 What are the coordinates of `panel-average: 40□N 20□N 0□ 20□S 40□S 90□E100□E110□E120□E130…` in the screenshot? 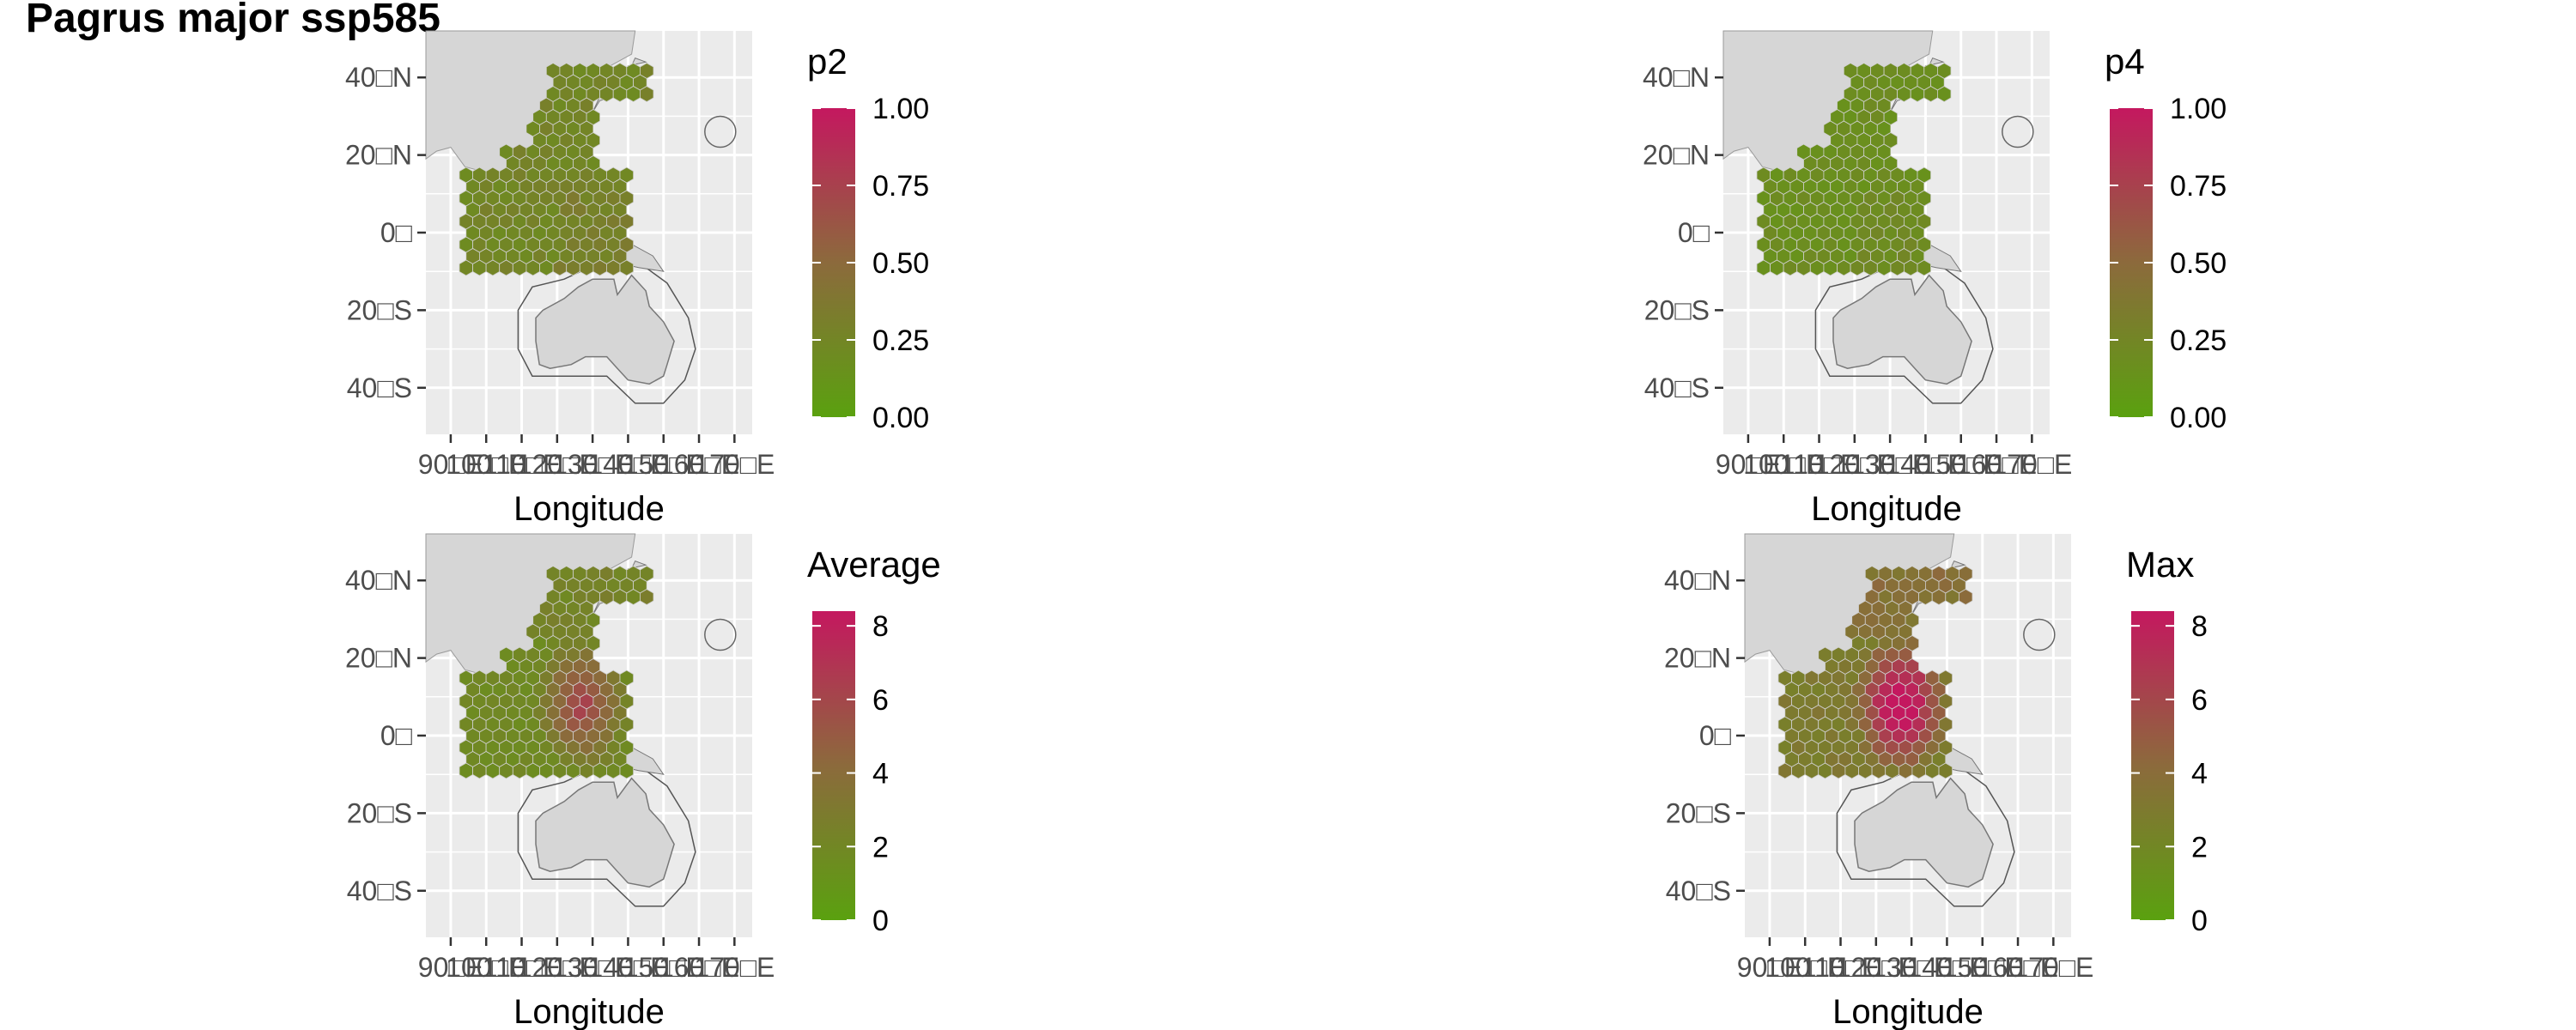 It's located at (643, 781).